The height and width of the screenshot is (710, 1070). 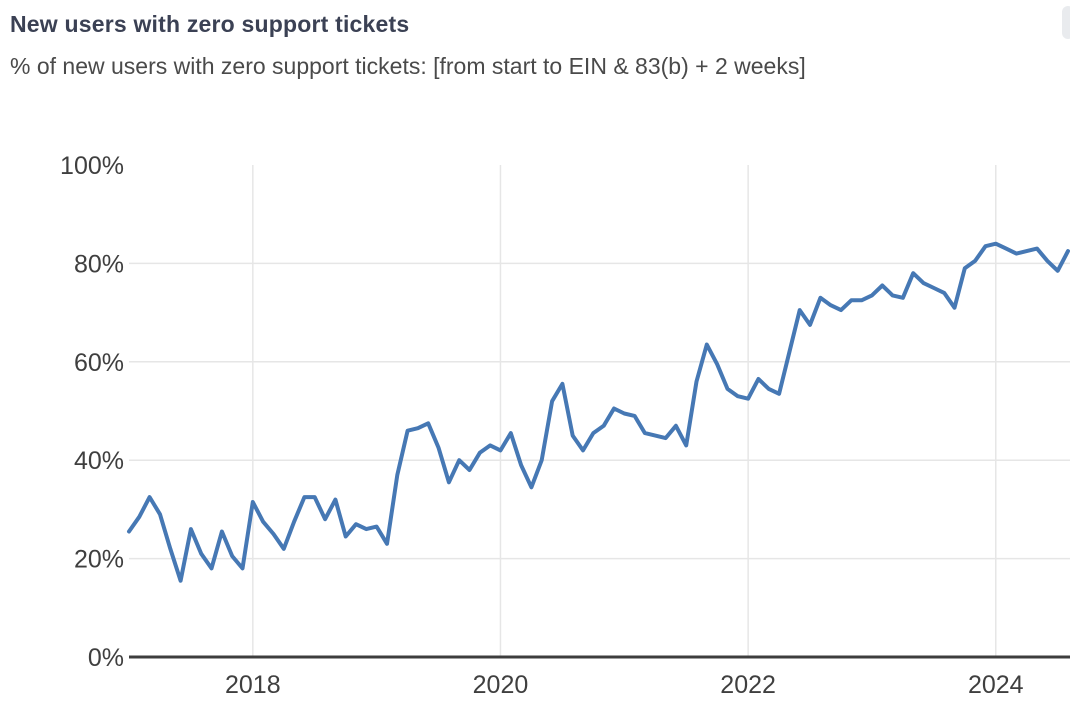 What do you see at coordinates (99, 560) in the screenshot?
I see `y-tick-label: 20%` at bounding box center [99, 560].